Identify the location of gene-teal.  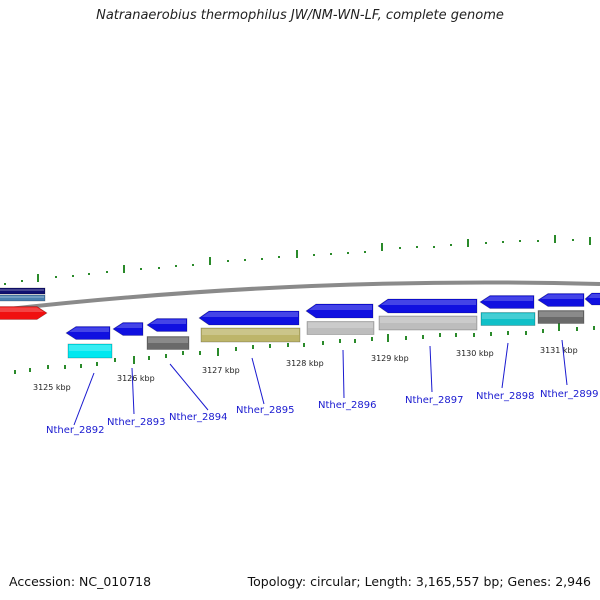
(508, 319).